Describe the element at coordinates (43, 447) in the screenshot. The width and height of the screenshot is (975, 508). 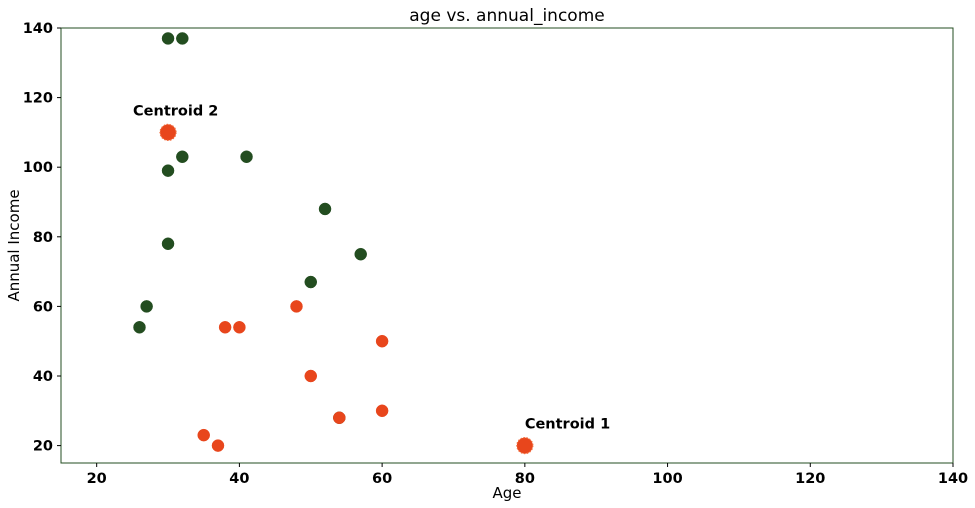
I see `y-tick-label: 20` at that location.